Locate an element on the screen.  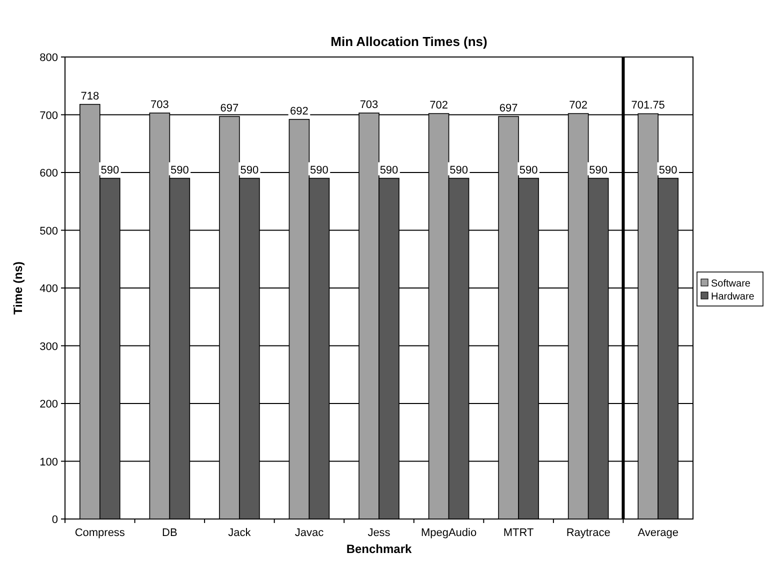
y-tick-label: 100 is located at coordinates (49, 462).